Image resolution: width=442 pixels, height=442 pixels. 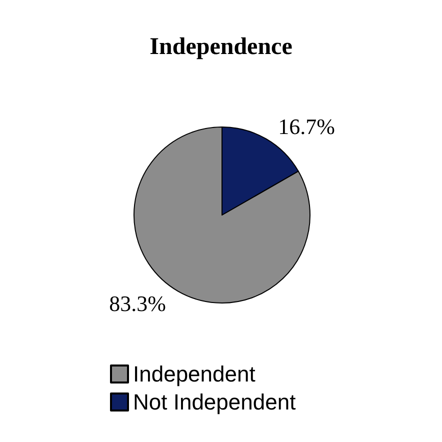 What do you see at coordinates (221, 47) in the screenshot?
I see `chart-title: Independence` at bounding box center [221, 47].